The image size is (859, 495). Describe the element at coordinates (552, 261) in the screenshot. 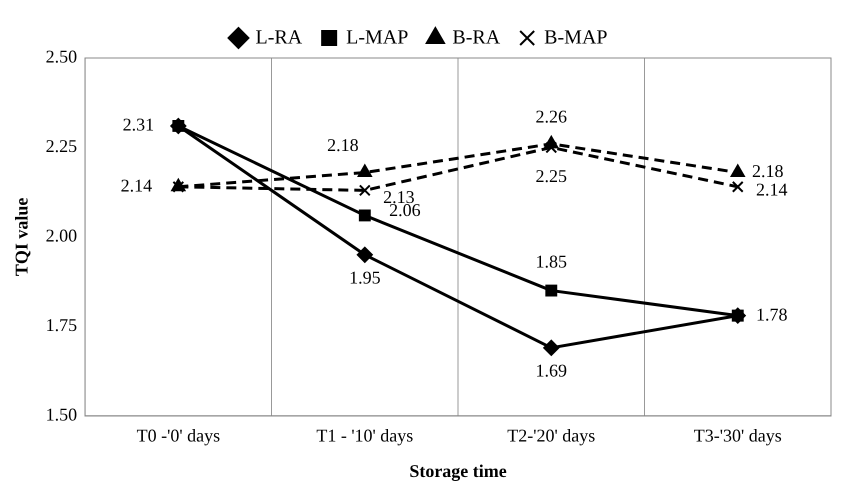

I see `data-label: 1.85` at that location.